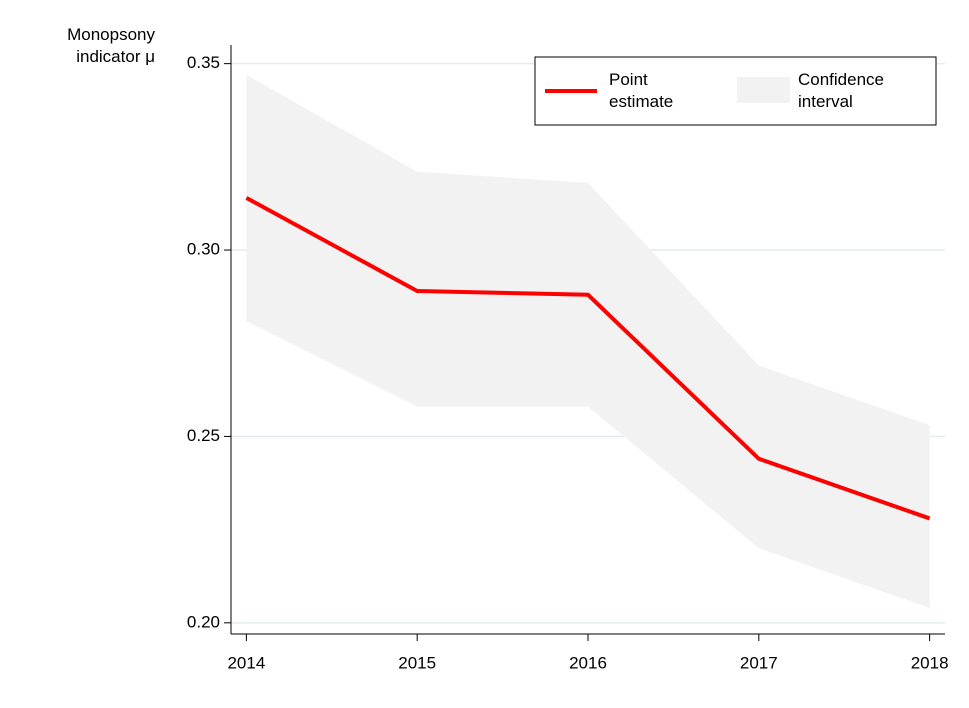  What do you see at coordinates (759, 662) in the screenshot?
I see `x-tick-label: 2017` at bounding box center [759, 662].